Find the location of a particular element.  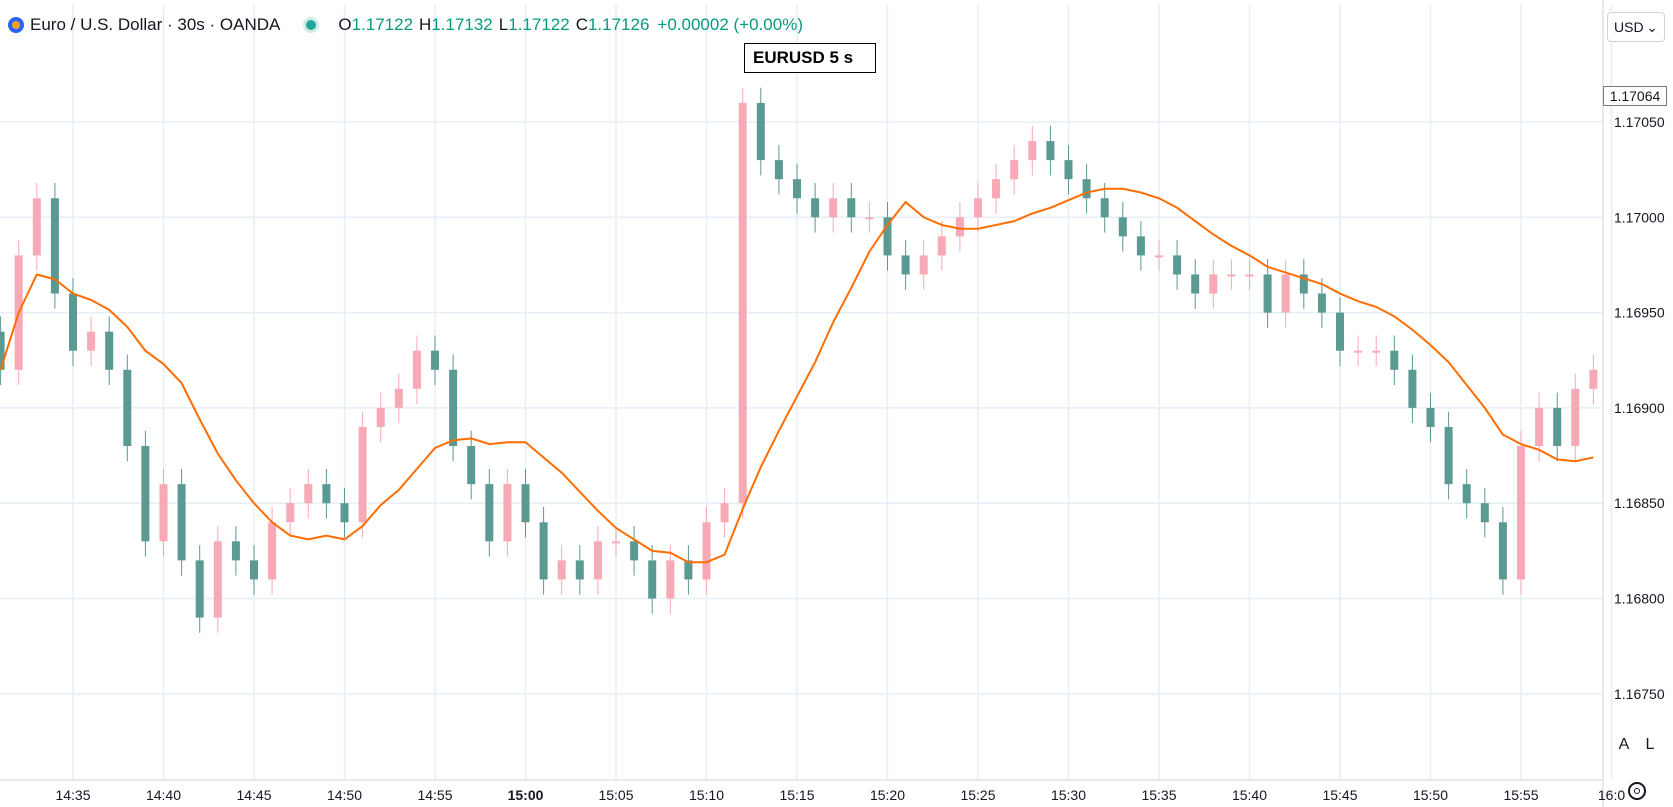

currency-label: USD is located at coordinates (1629, 27).